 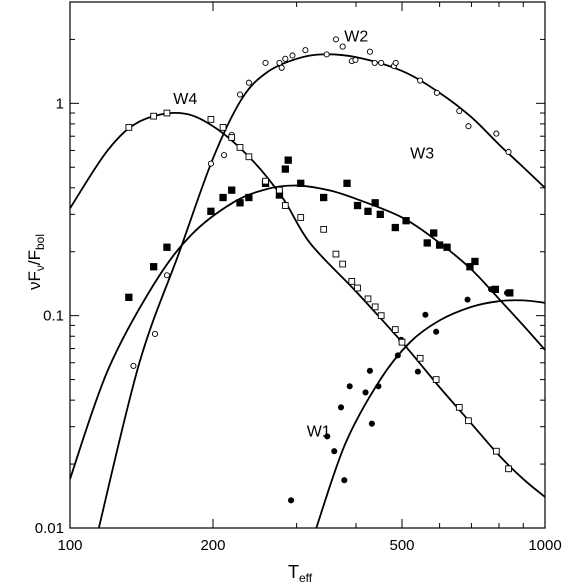 I want to click on y-axis-label: νFν/Fbol, so click(x=36, y=262).